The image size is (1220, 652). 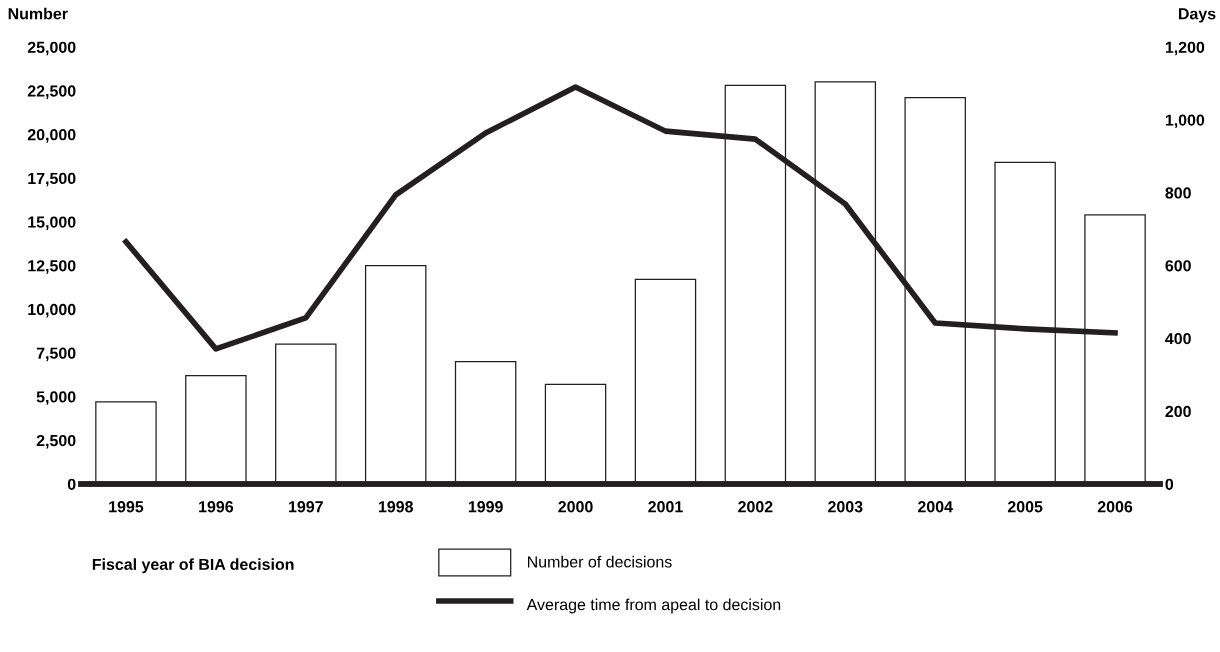 What do you see at coordinates (653, 606) in the screenshot?
I see `legend-label: Average time from apeal to decision` at bounding box center [653, 606].